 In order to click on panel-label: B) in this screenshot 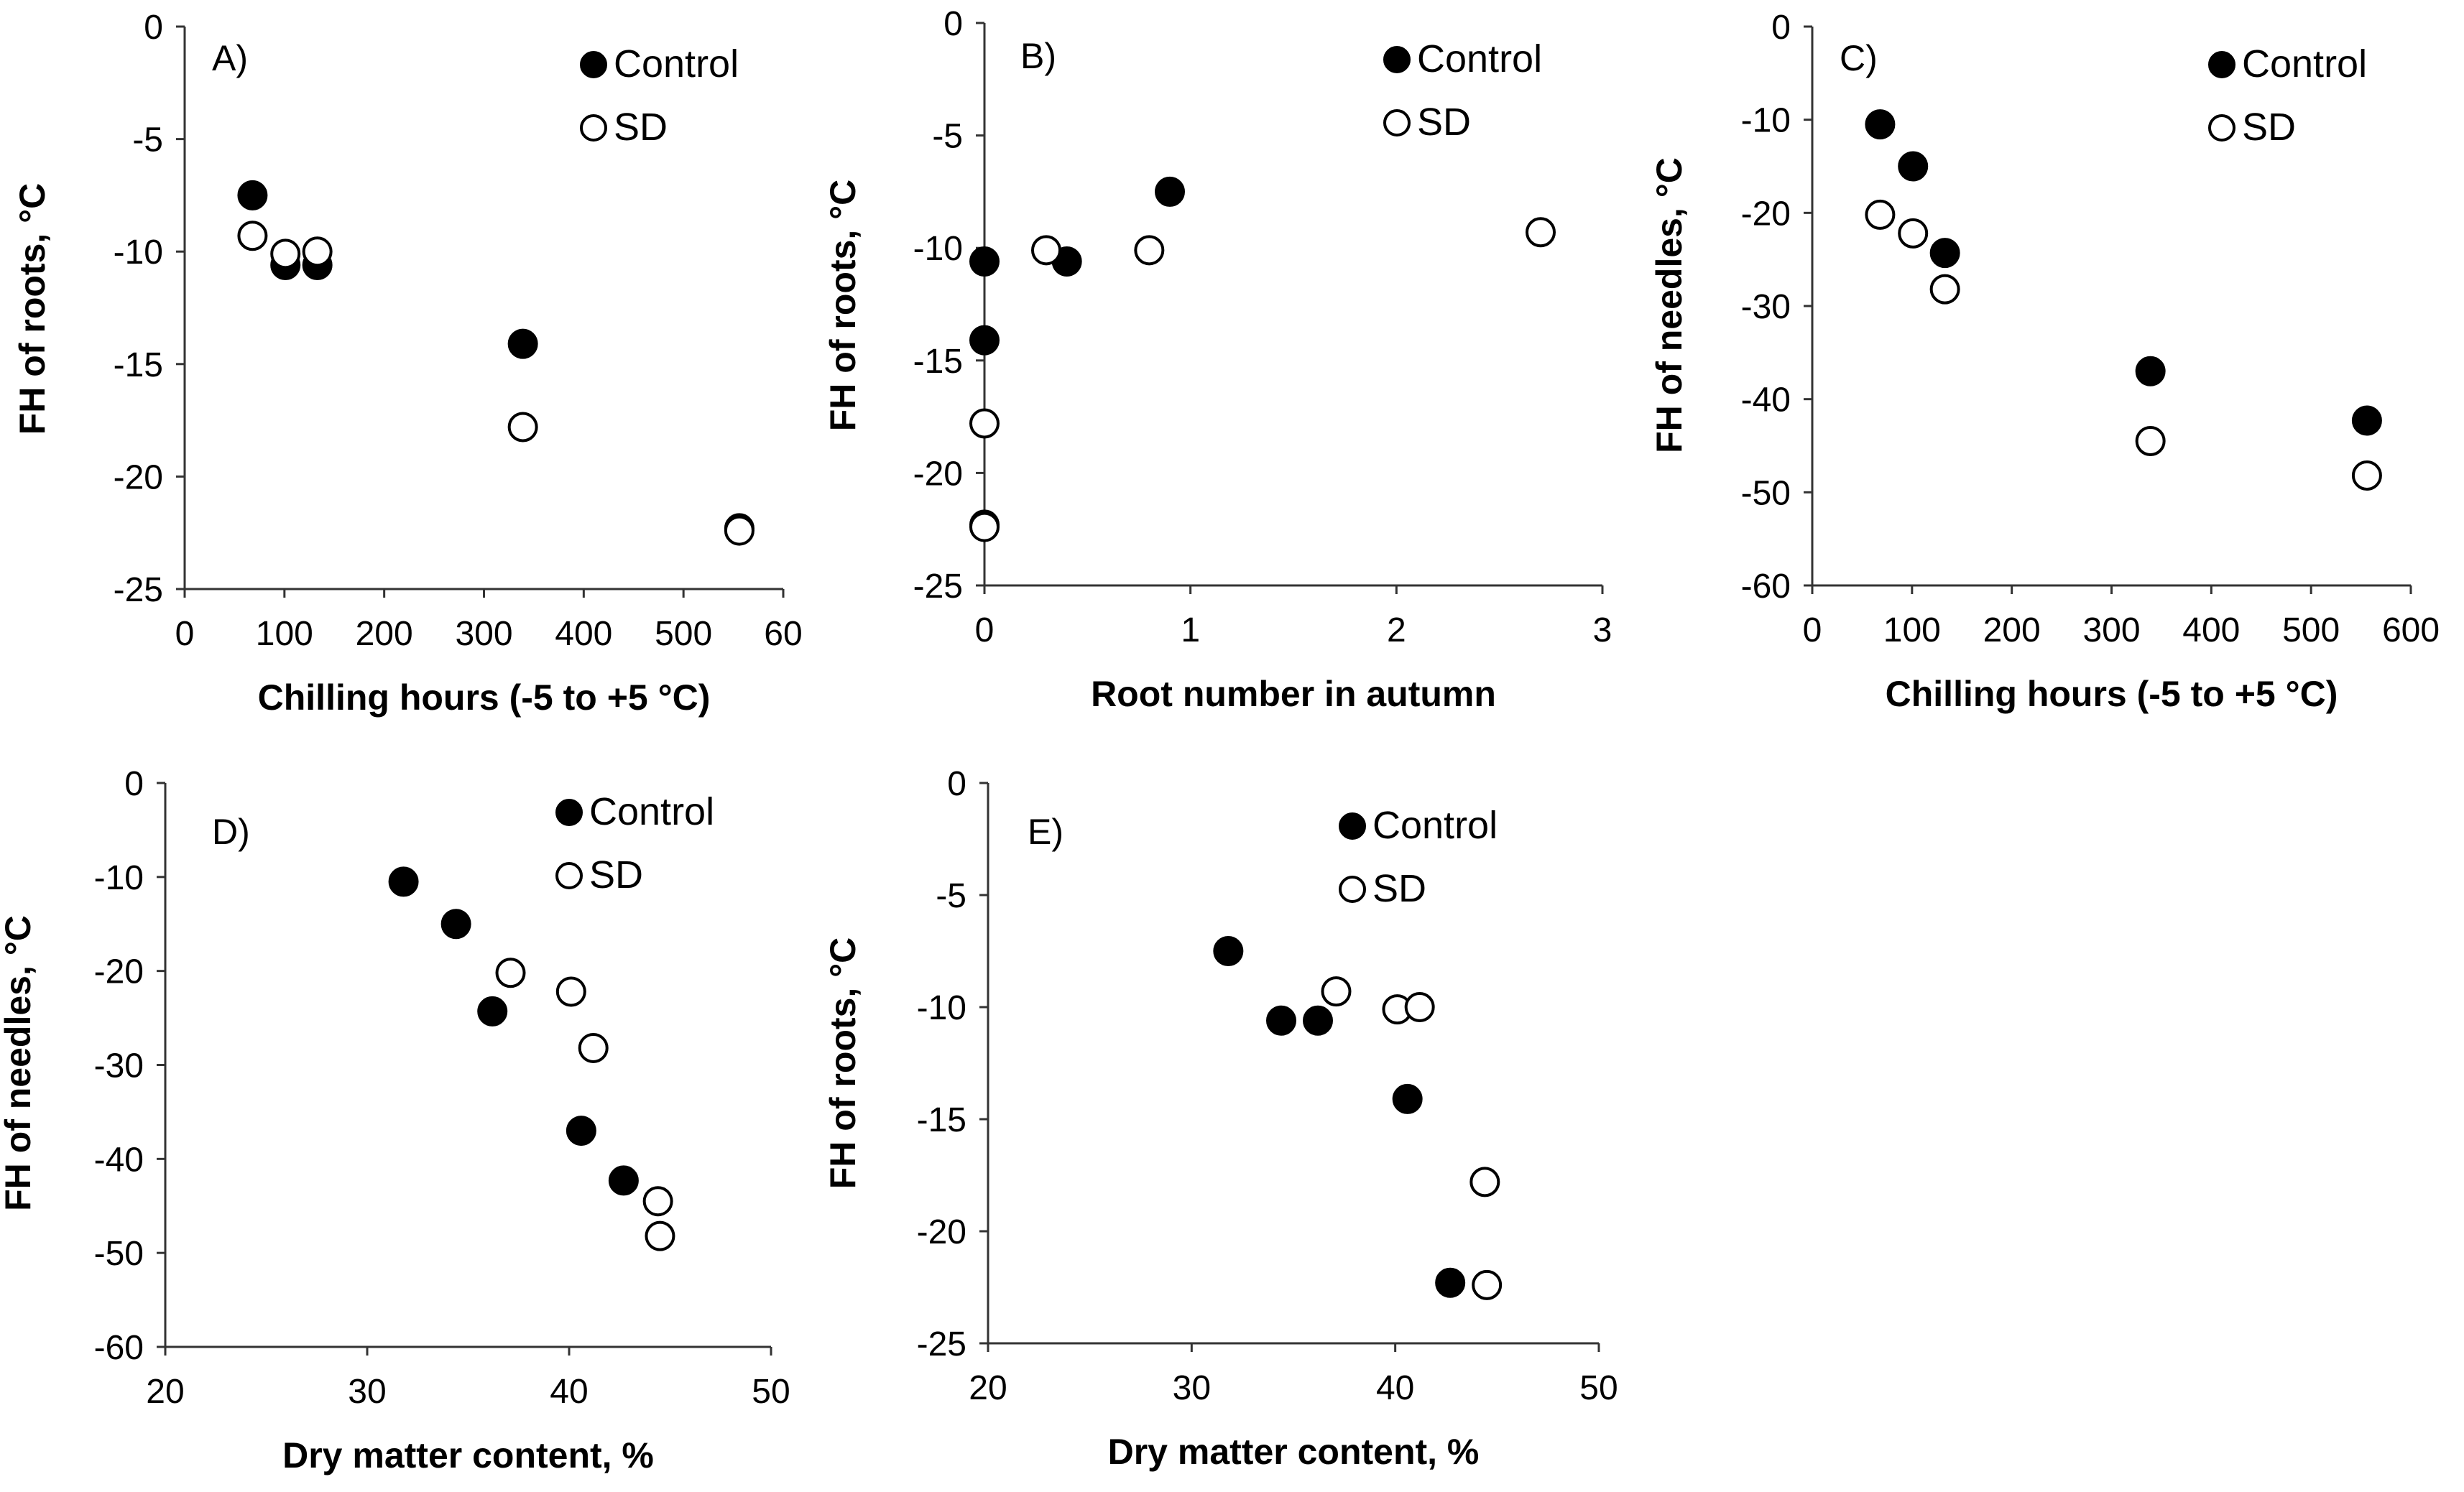, I will do `click(1038, 56)`.